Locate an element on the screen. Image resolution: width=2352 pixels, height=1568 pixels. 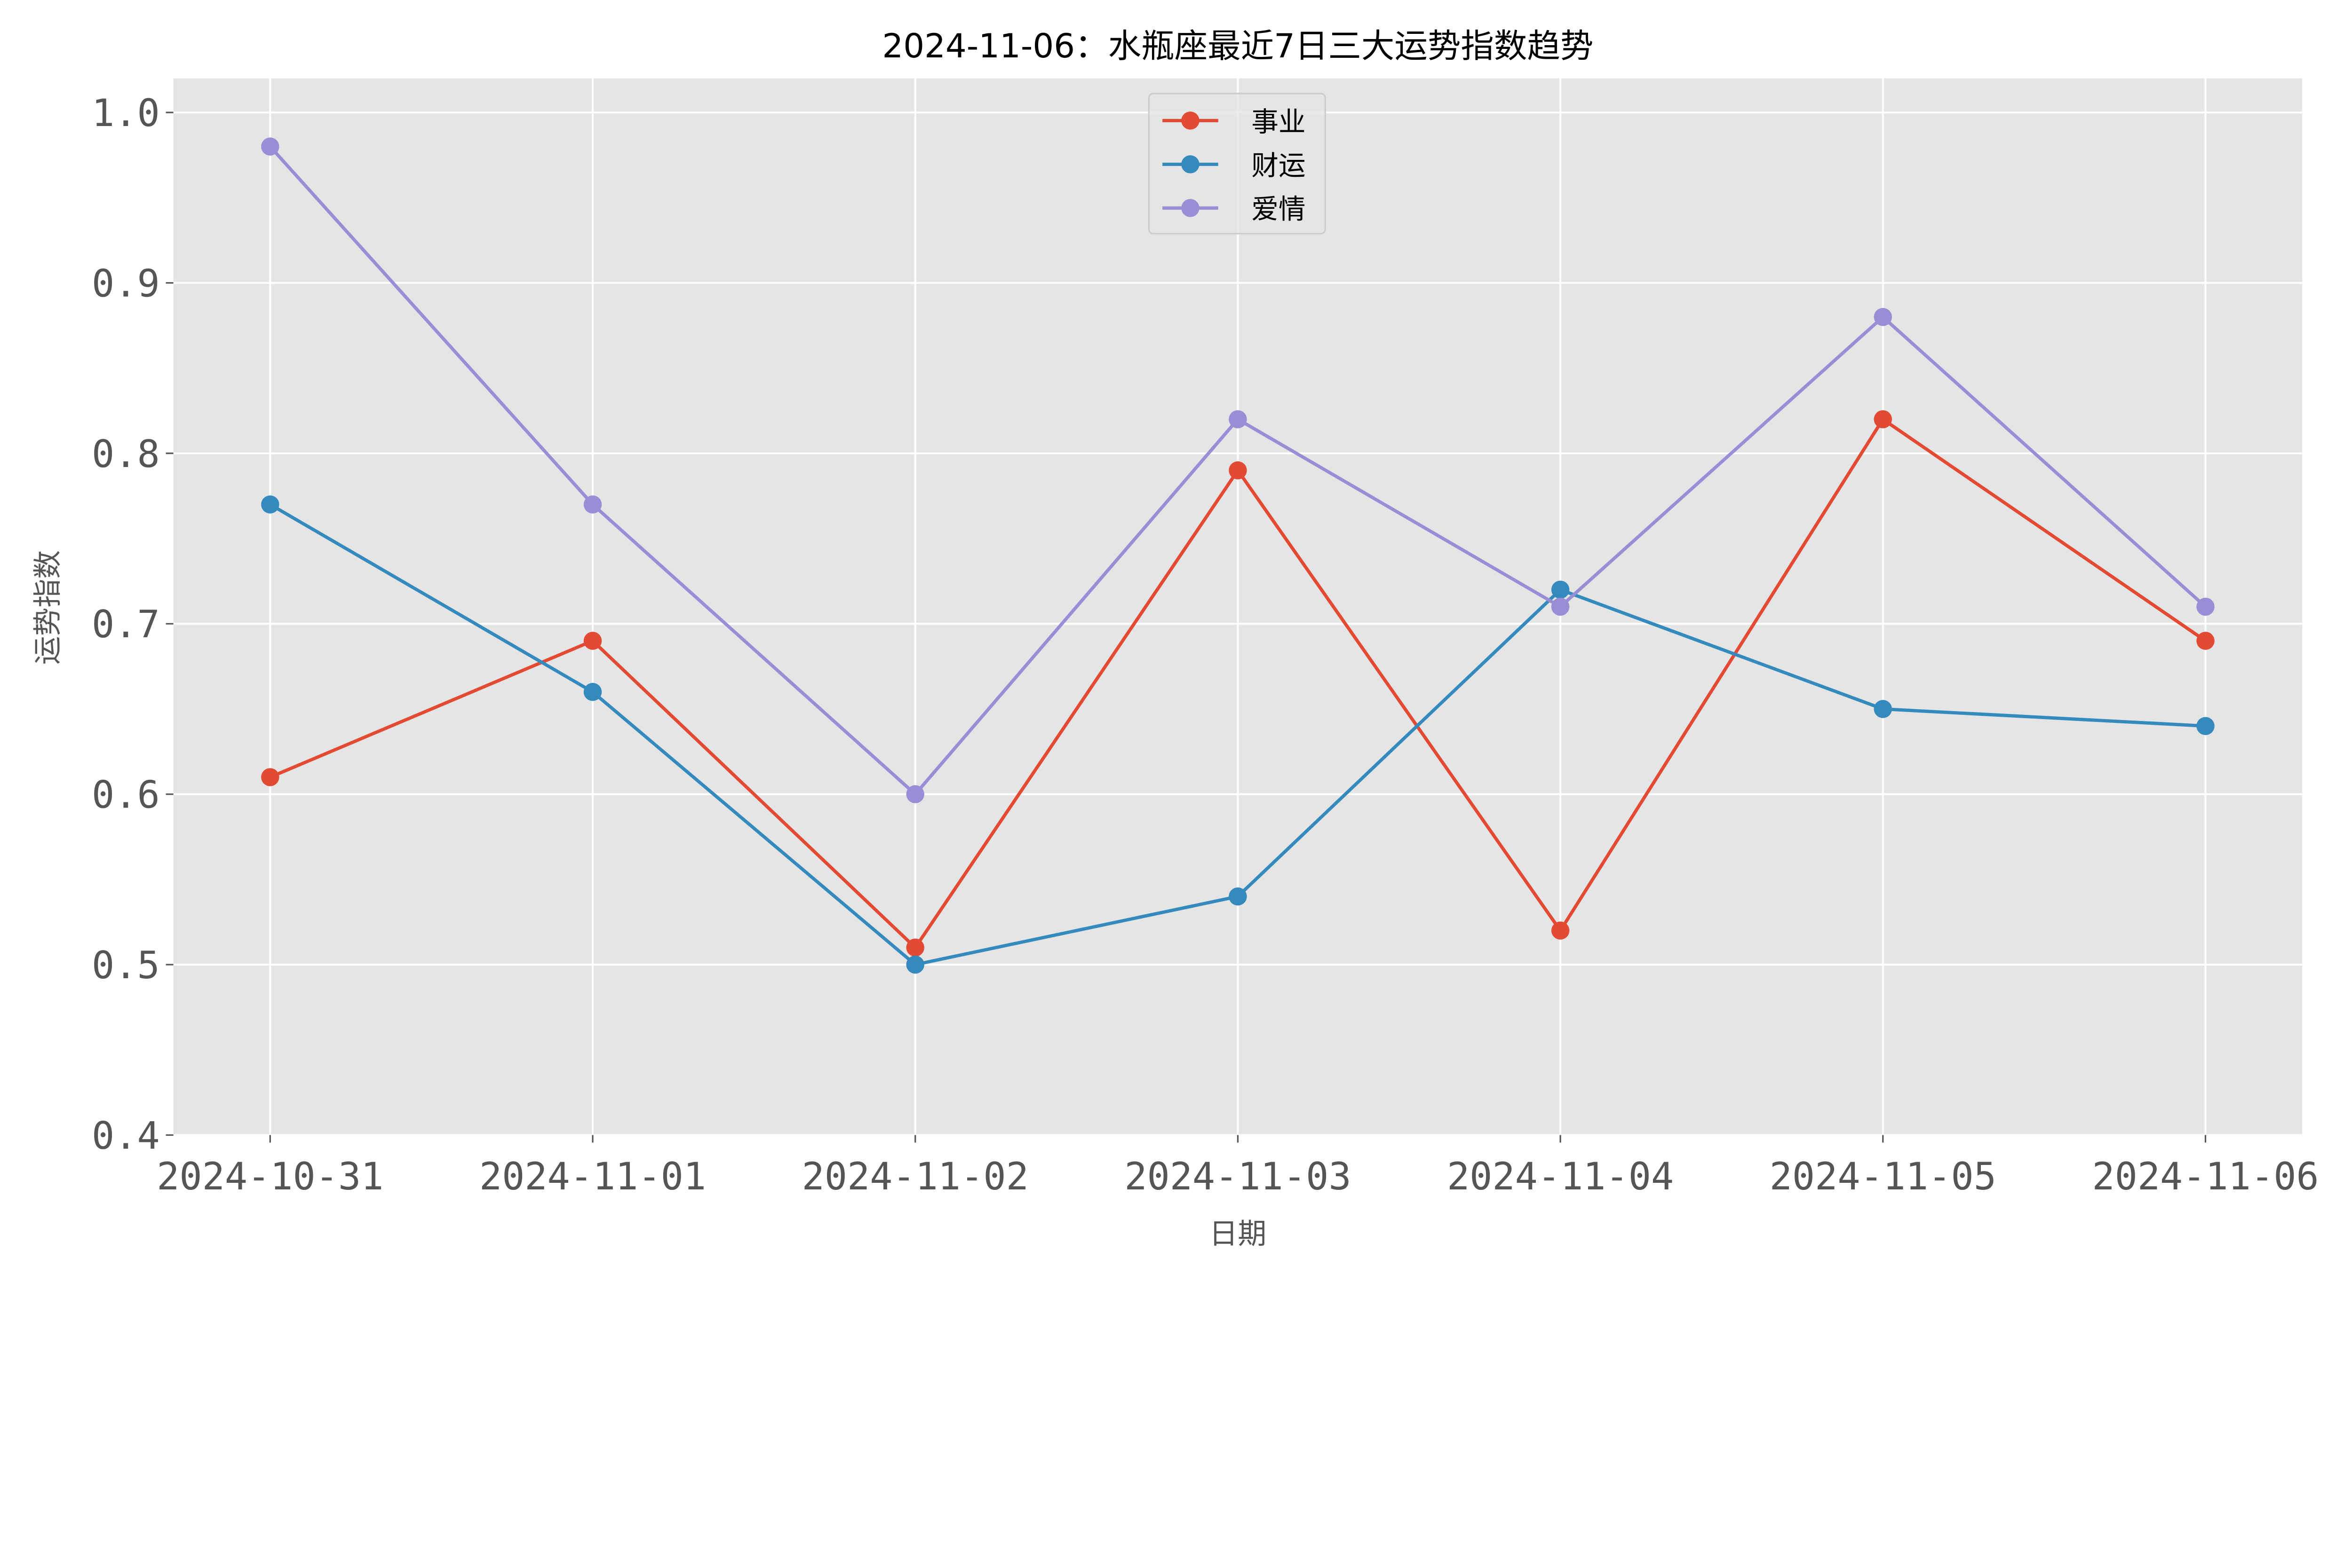
y-tick-label: 0.9 is located at coordinates (126, 283).